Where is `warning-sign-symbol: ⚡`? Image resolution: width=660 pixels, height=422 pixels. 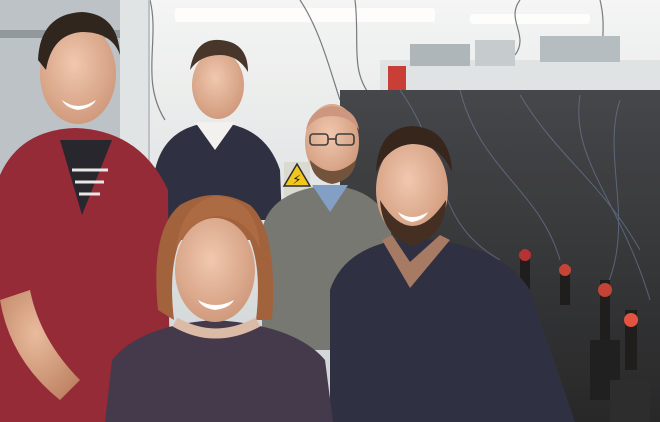 warning-sign-symbol: ⚡ is located at coordinates (296, 180).